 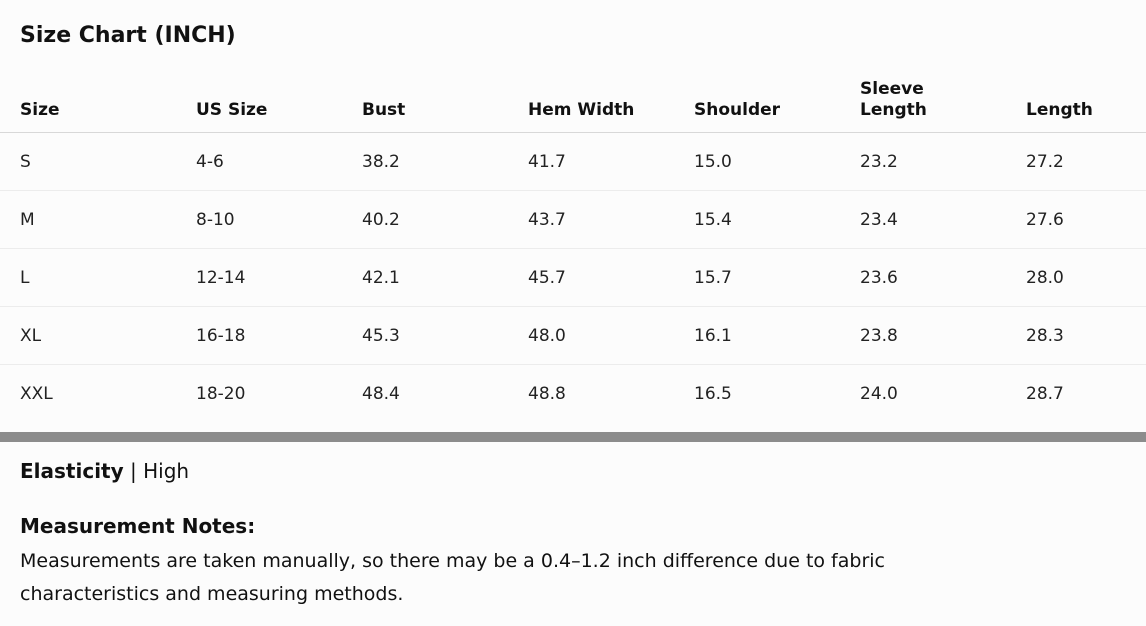 What do you see at coordinates (777, 219) in the screenshot?
I see `table-cell: 15.4` at bounding box center [777, 219].